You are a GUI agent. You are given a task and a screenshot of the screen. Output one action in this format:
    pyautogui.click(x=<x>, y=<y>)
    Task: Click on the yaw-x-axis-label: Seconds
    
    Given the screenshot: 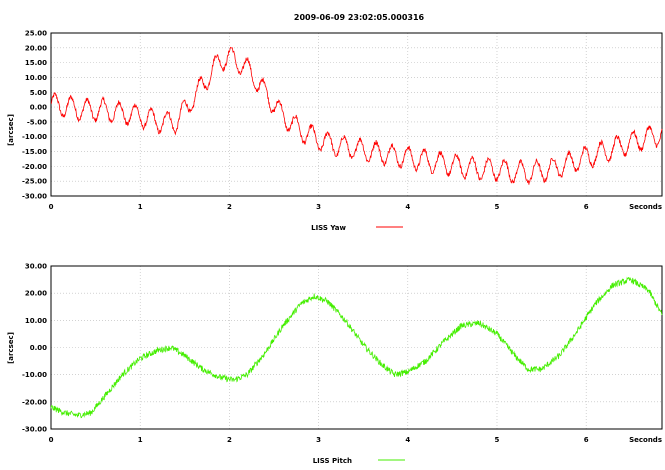 What is the action you would take?
    pyautogui.click(x=645, y=207)
    